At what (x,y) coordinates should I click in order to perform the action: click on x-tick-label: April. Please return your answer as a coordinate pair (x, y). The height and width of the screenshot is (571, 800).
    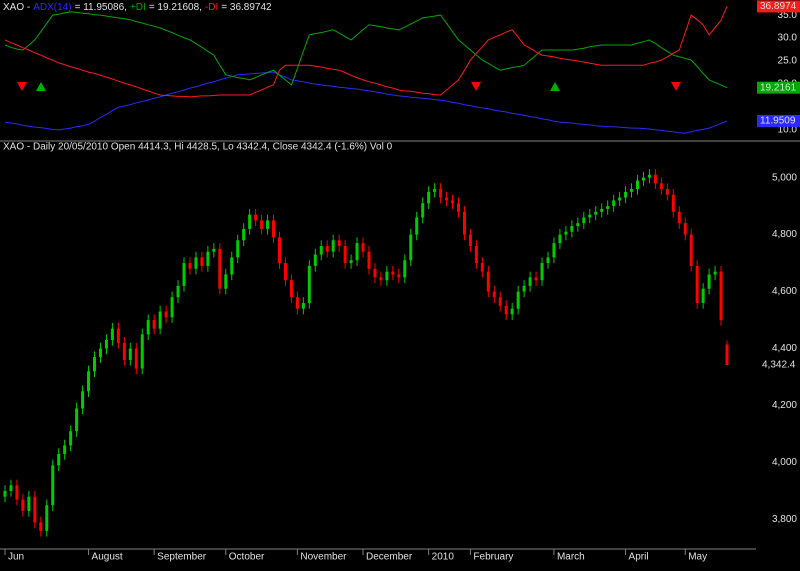
    Looking at the image, I should click on (639, 557).